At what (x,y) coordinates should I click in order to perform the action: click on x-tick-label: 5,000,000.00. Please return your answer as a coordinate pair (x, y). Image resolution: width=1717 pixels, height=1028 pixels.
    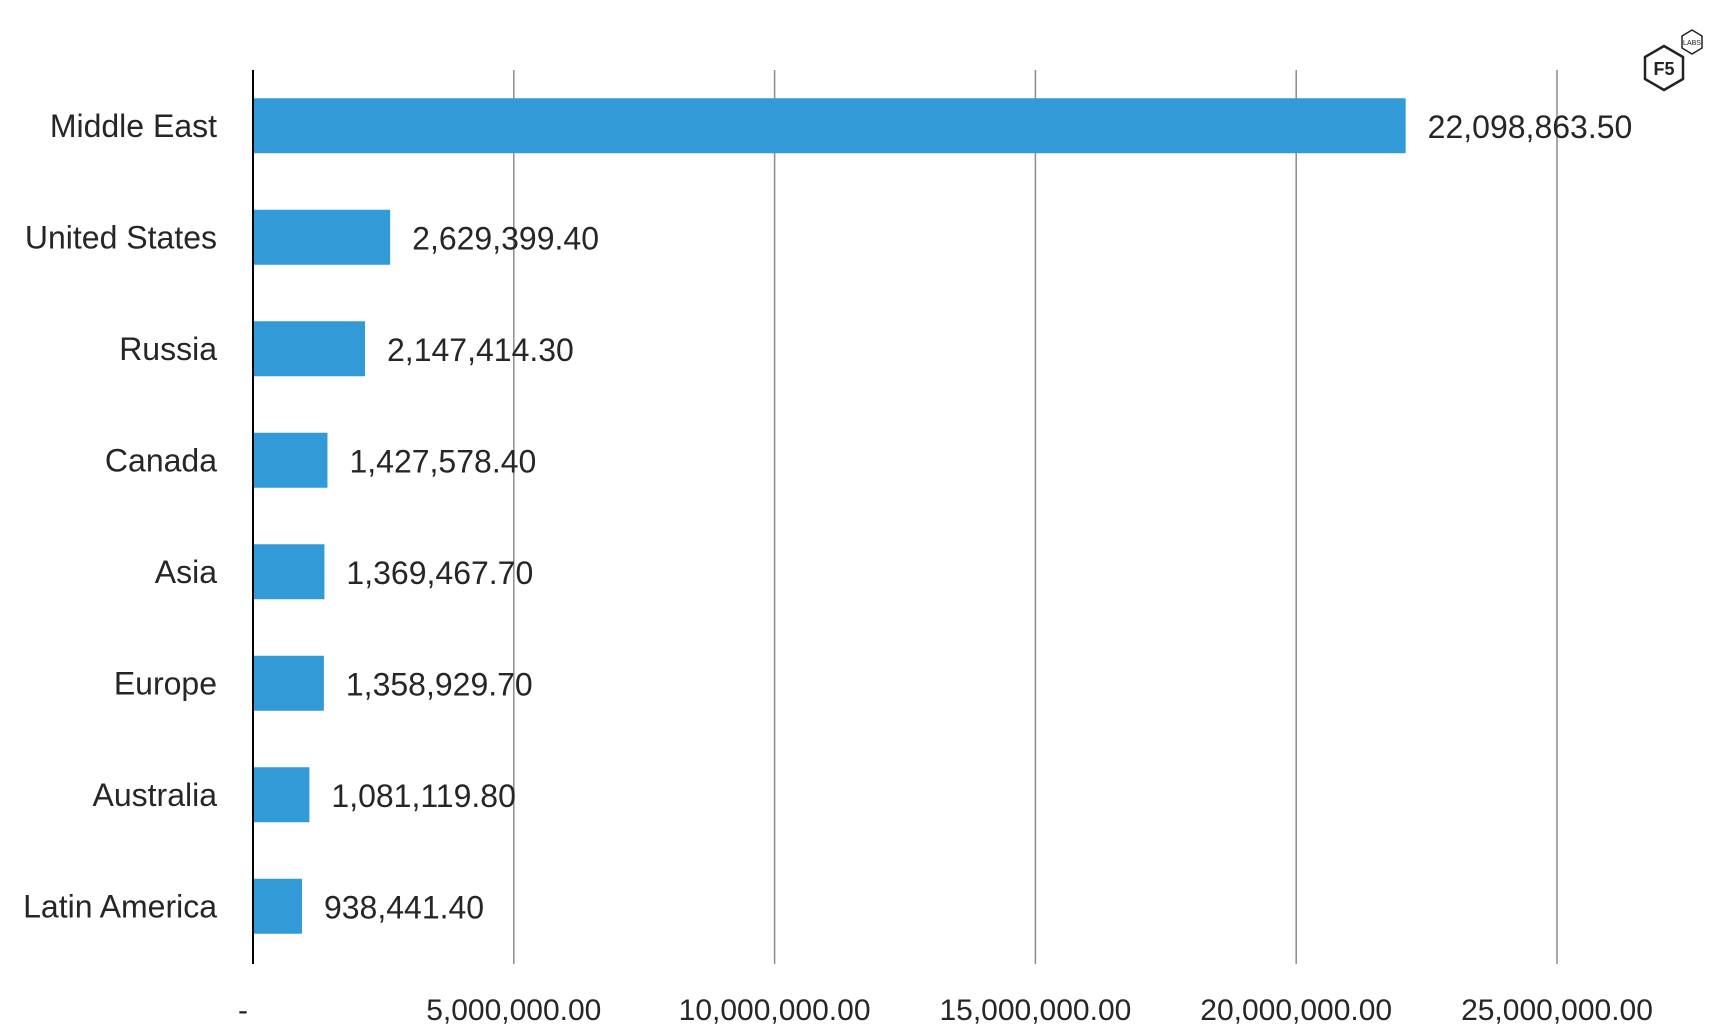
    Looking at the image, I should click on (513, 1010).